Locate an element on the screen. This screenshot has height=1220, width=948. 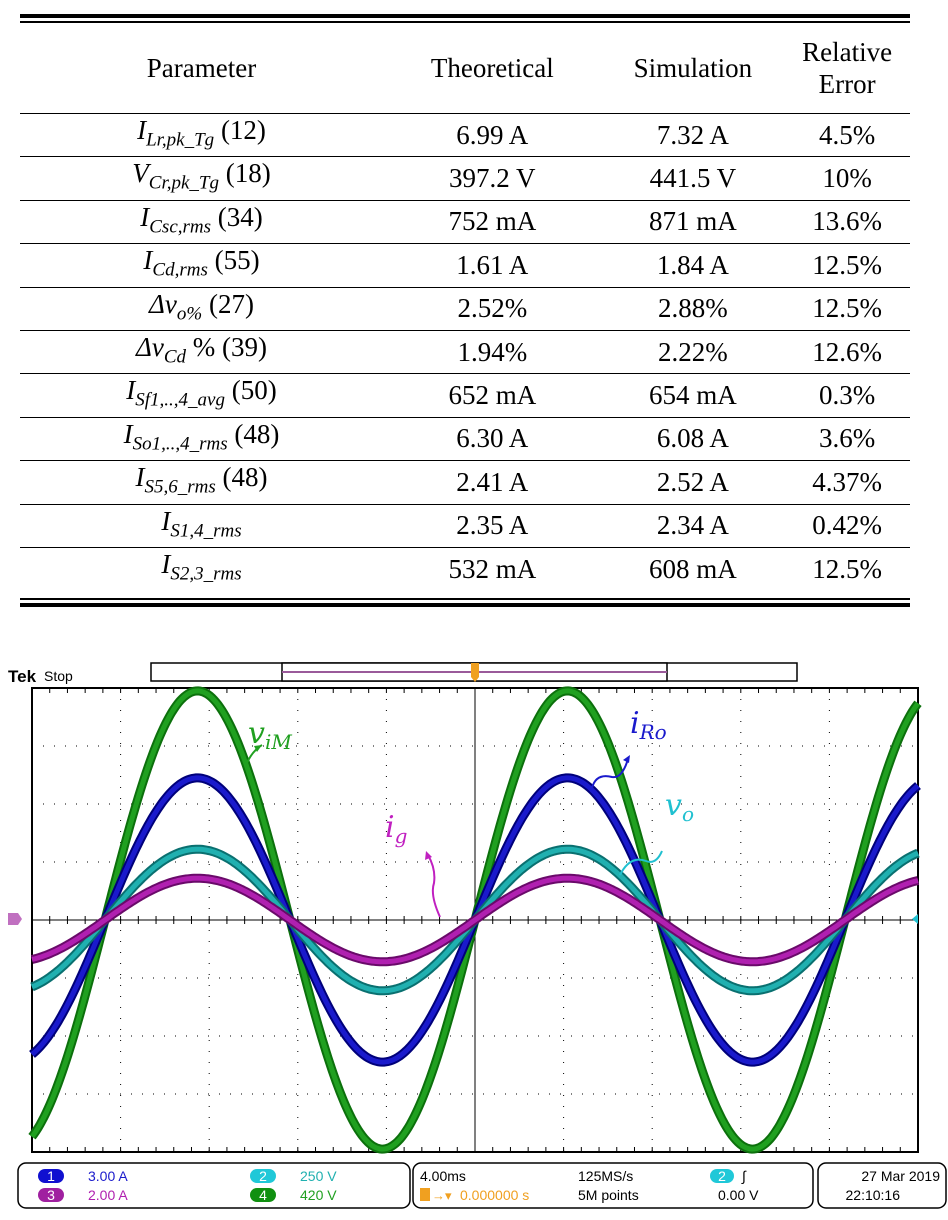
sample-rate: 125MS/s is located at coordinates (605, 1176).